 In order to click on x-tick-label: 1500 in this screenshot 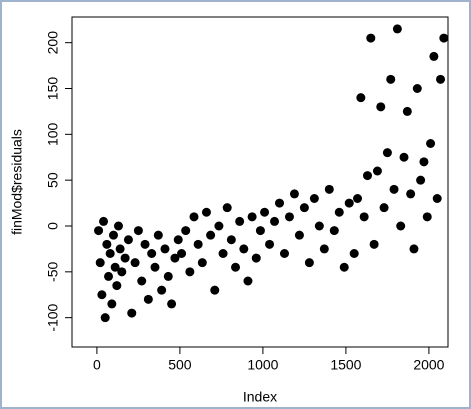, I will do `click(345, 365)`.